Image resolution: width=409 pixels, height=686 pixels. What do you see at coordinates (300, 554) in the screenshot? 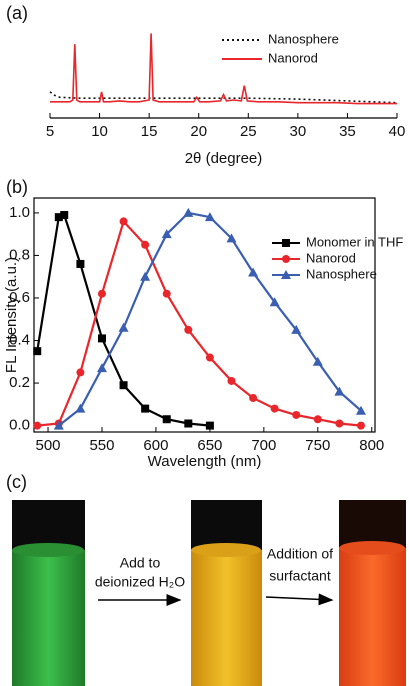
I see `step-text: Addition of` at bounding box center [300, 554].